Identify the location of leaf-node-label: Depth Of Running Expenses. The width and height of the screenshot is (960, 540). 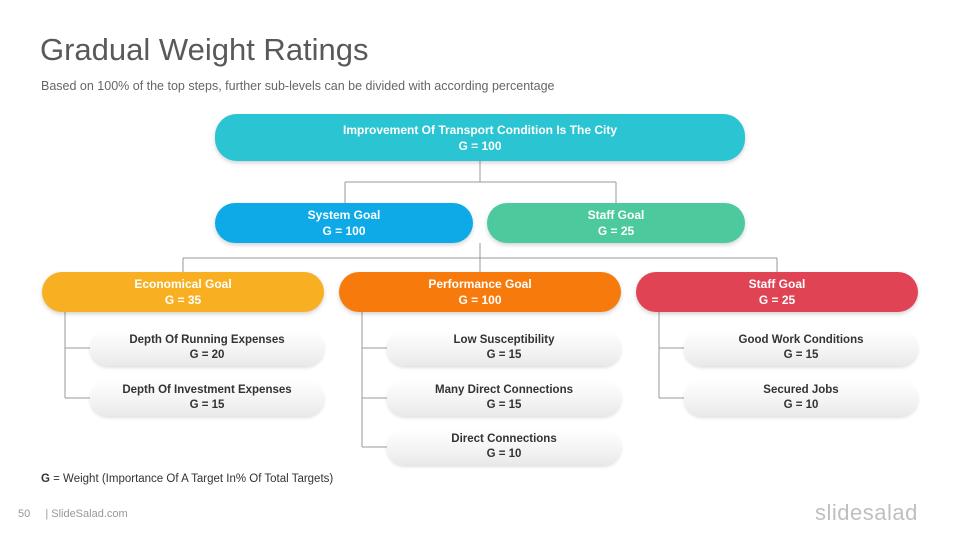
(207, 340).